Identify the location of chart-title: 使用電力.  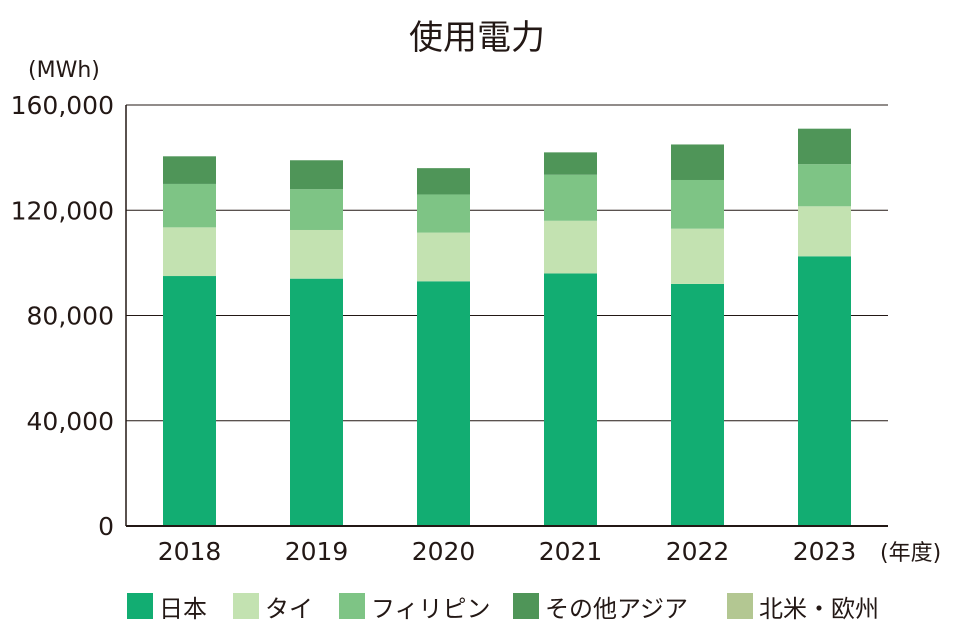
(477, 38).